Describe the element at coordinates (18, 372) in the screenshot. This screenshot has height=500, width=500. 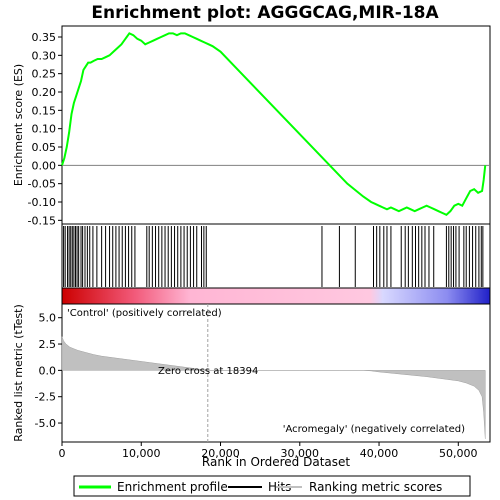
I see `ranking-ylabel: Ranked list metric (tTest)` at that location.